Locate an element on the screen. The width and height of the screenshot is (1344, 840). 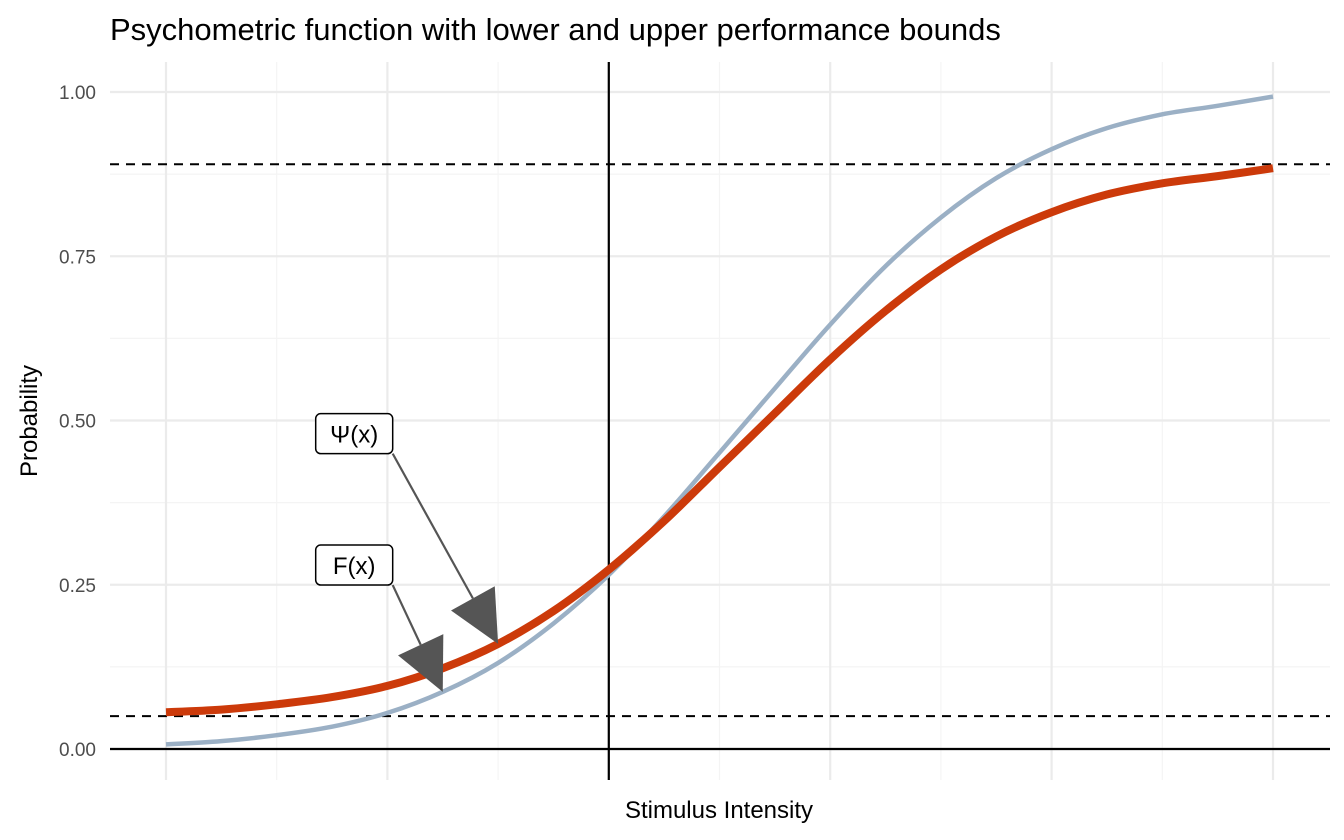
y-tick-label: 0.50 is located at coordinates (77, 422).